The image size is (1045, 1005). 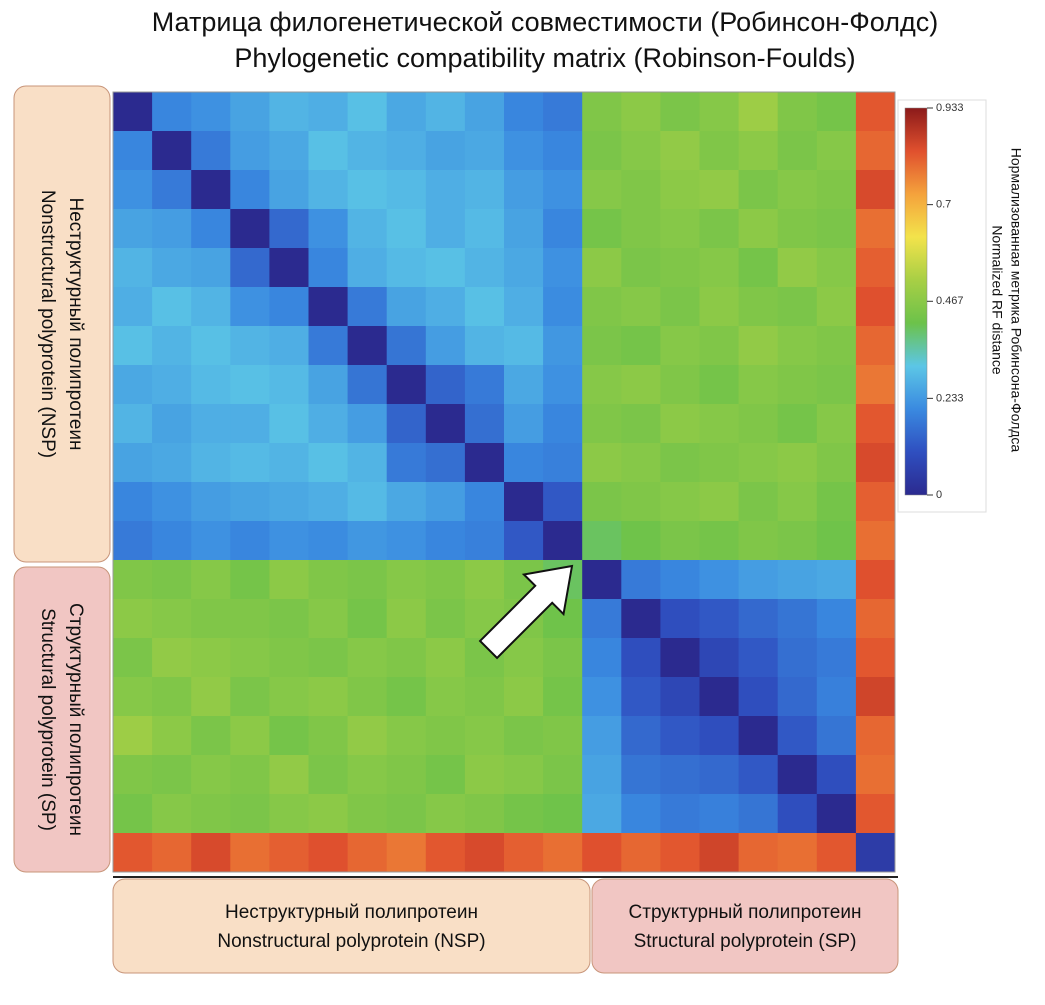 I want to click on group-box, so click(x=745, y=926).